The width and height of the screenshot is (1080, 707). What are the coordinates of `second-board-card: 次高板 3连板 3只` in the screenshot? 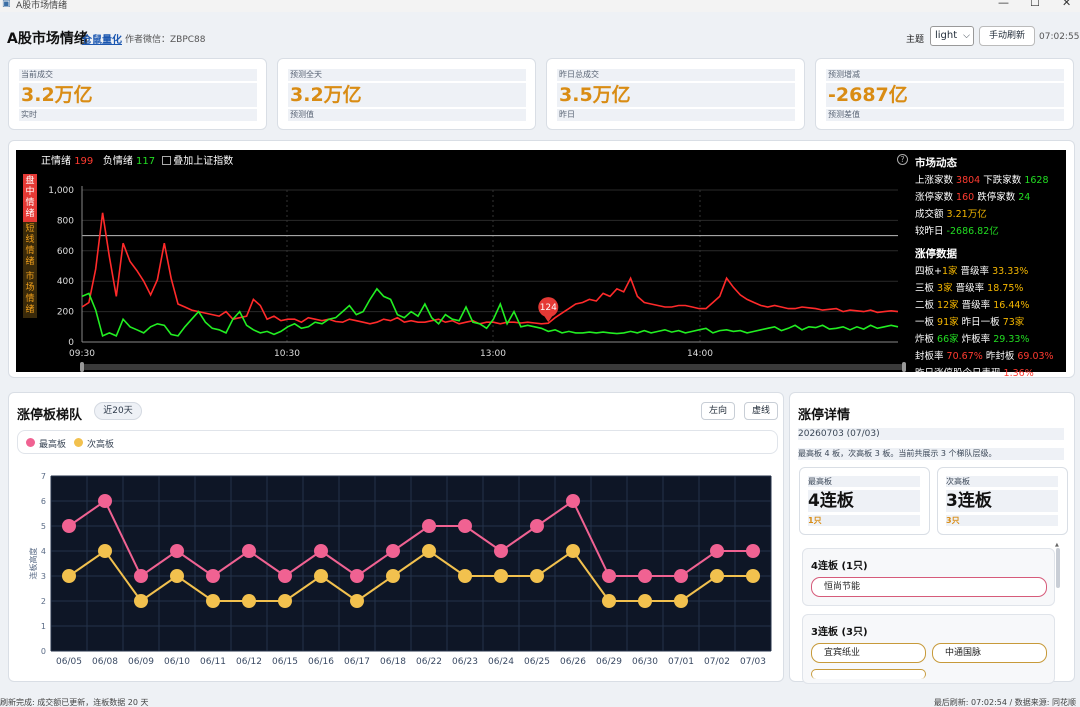 It's located at (1002, 501).